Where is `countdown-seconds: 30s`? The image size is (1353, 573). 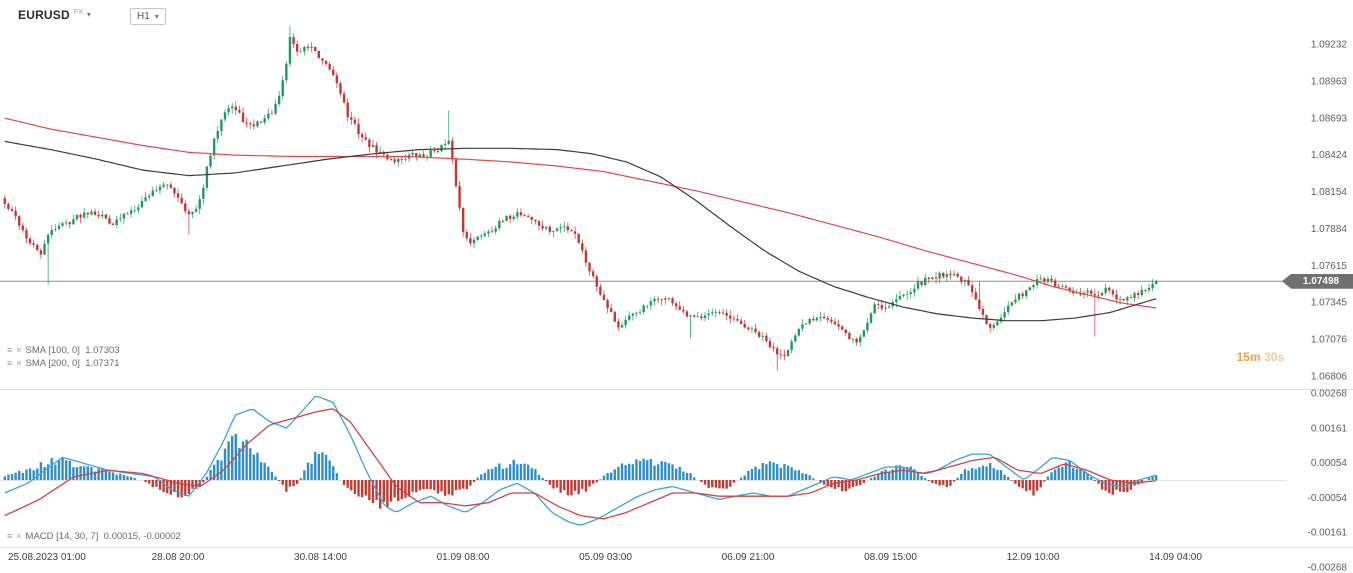
countdown-seconds: 30s is located at coordinates (1273, 357).